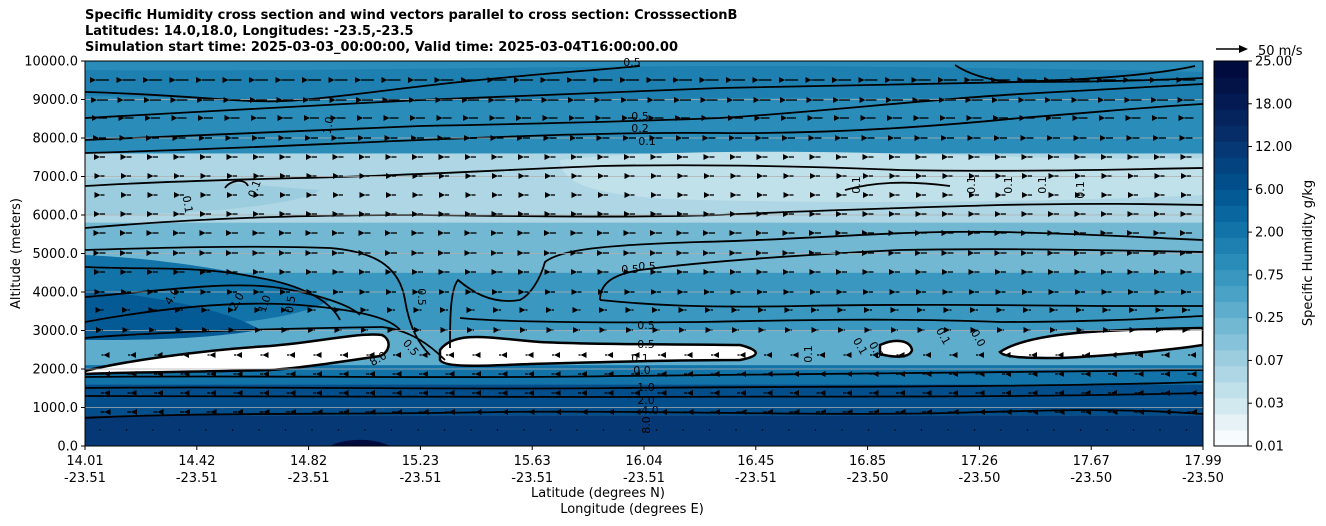 This screenshot has height=526, width=1326. Describe the element at coordinates (1091, 461) in the screenshot. I see `x-tick-label-latitude: 17.67` at that location.